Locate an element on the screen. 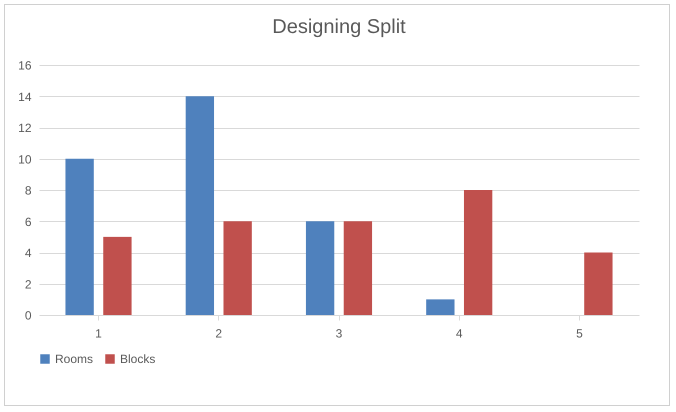  legend-label: Rooms is located at coordinates (74, 359).